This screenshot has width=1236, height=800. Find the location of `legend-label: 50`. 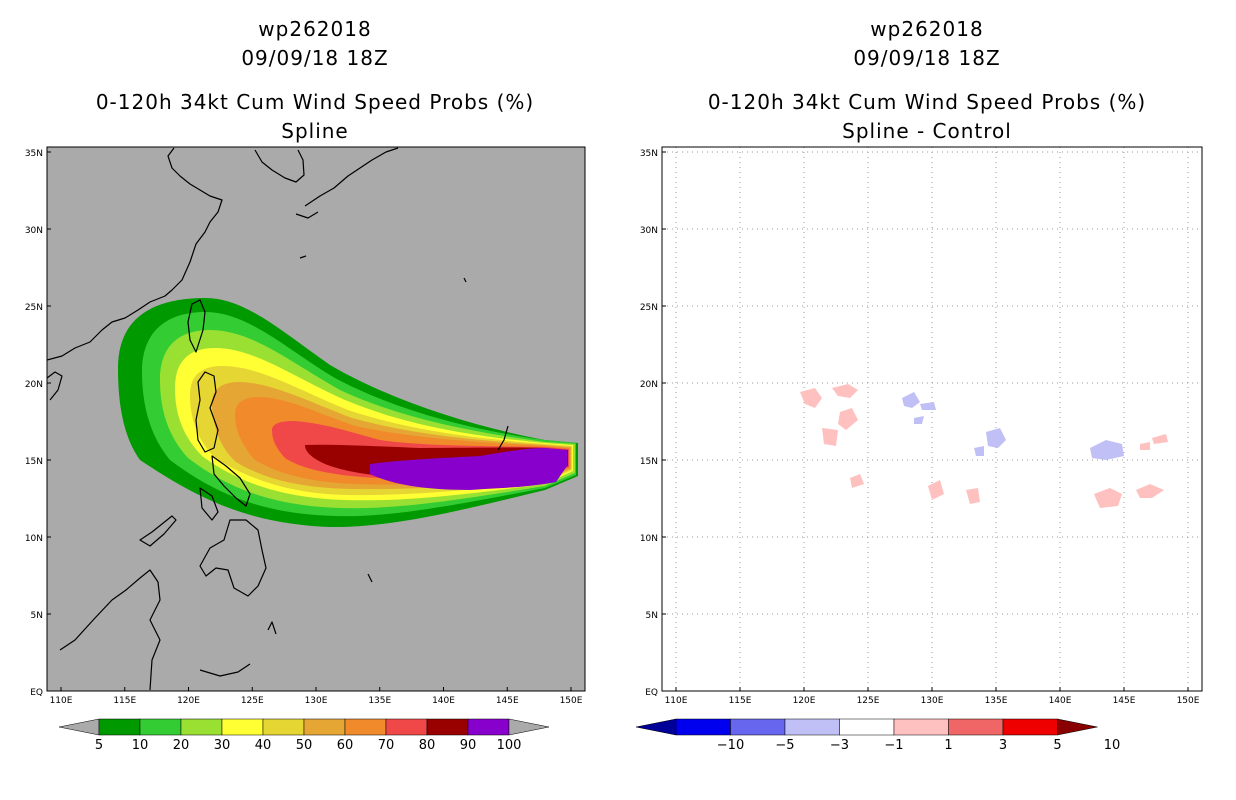

legend-label: 50 is located at coordinates (304, 745).